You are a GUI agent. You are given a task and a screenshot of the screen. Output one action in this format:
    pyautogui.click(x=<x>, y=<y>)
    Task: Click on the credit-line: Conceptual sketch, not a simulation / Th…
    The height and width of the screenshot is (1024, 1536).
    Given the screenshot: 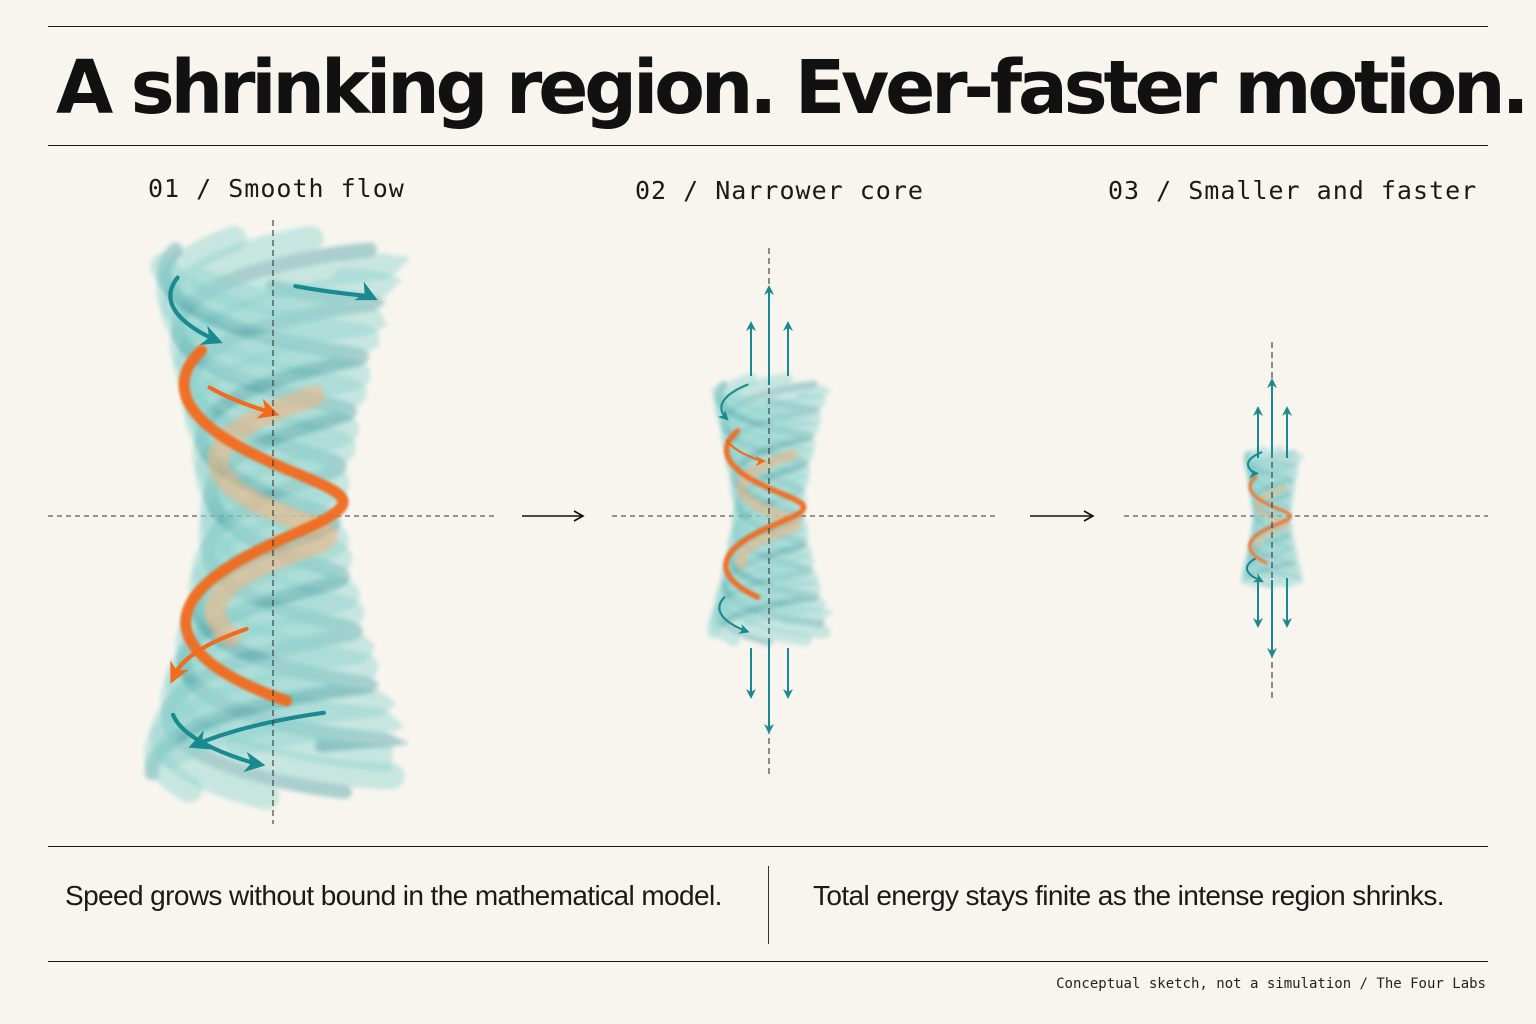 What is the action you would take?
    pyautogui.click(x=1271, y=984)
    